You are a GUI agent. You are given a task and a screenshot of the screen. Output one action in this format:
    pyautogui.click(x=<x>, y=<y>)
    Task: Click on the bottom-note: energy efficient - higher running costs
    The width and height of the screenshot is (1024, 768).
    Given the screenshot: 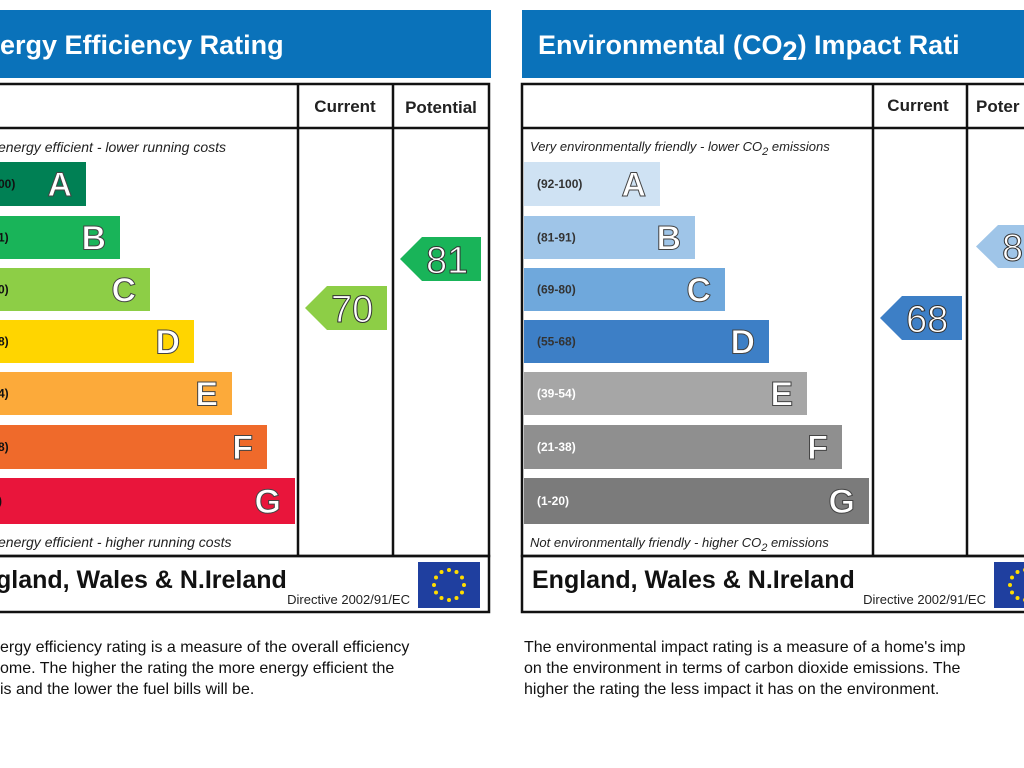 What is the action you would take?
    pyautogui.click(x=115, y=542)
    